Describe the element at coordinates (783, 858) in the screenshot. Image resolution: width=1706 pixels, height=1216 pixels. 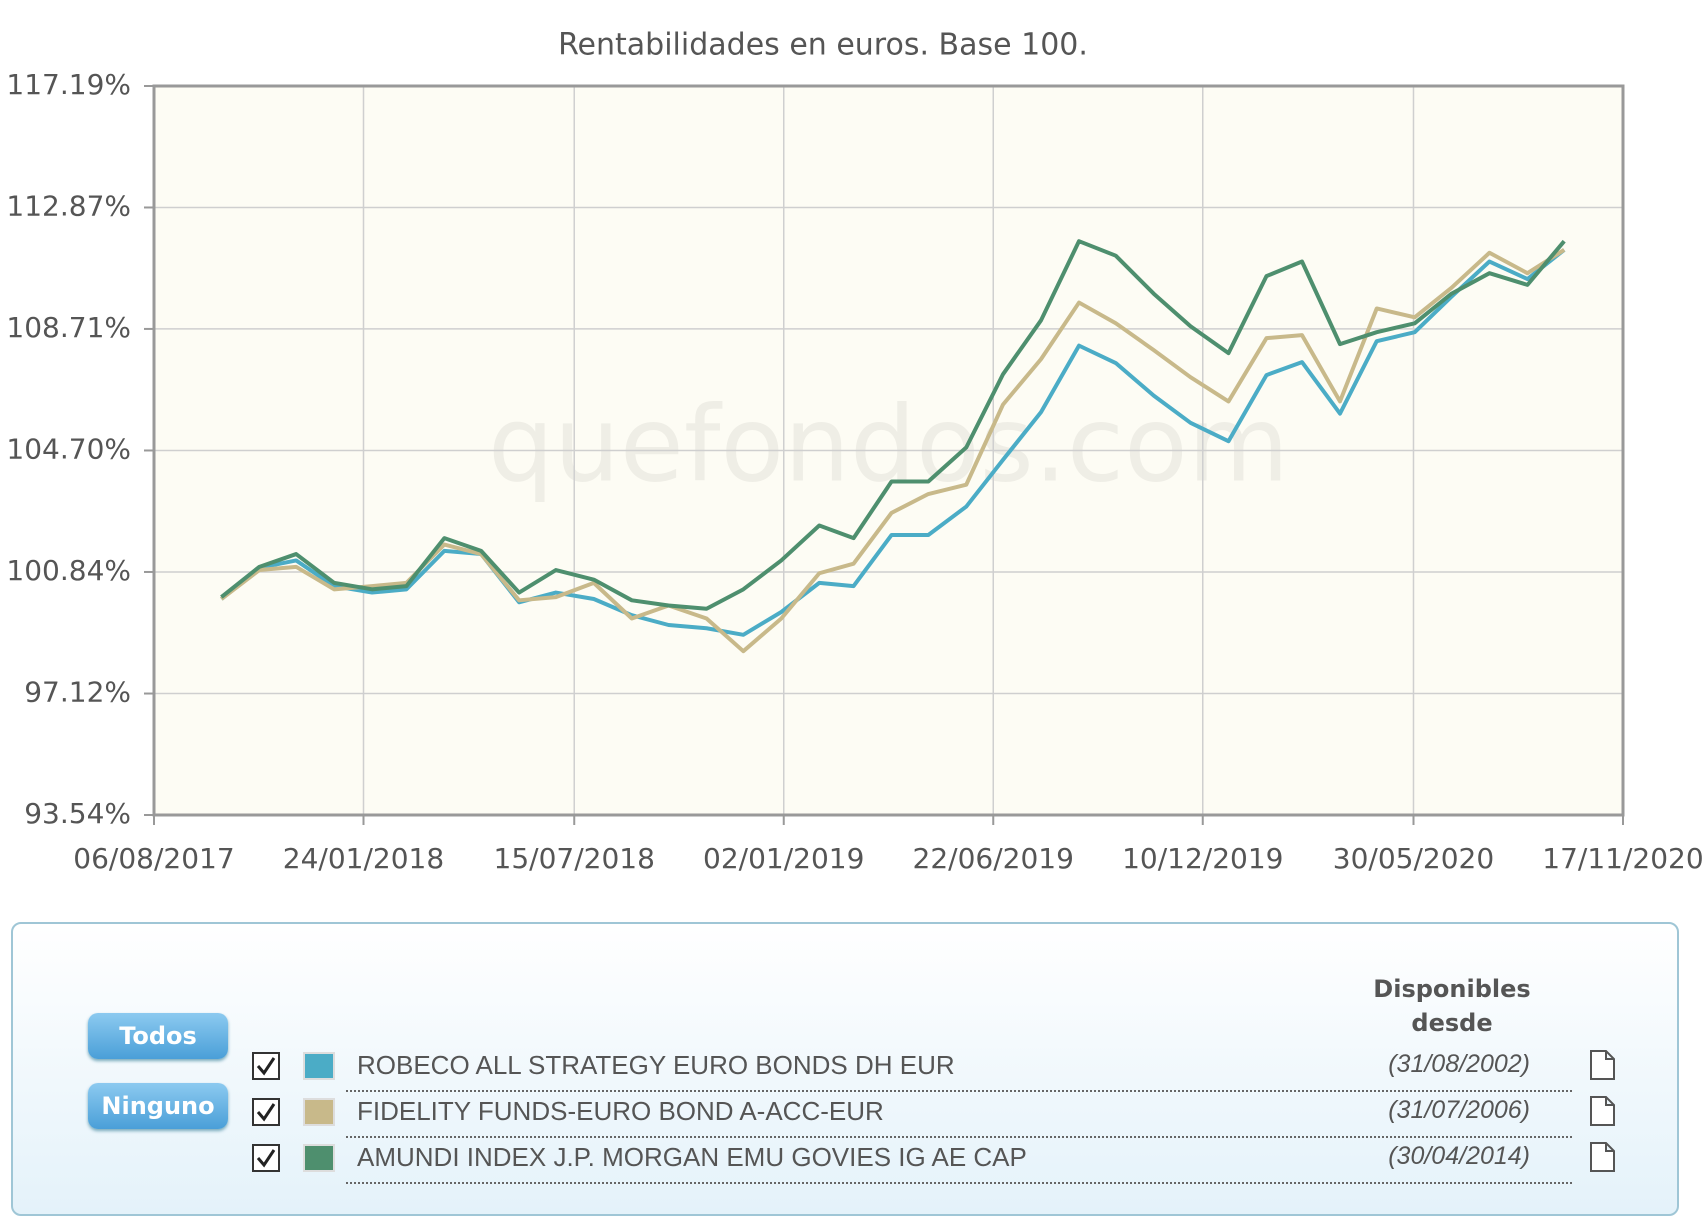
I see `x-tick-label: 02/01/2019` at that location.